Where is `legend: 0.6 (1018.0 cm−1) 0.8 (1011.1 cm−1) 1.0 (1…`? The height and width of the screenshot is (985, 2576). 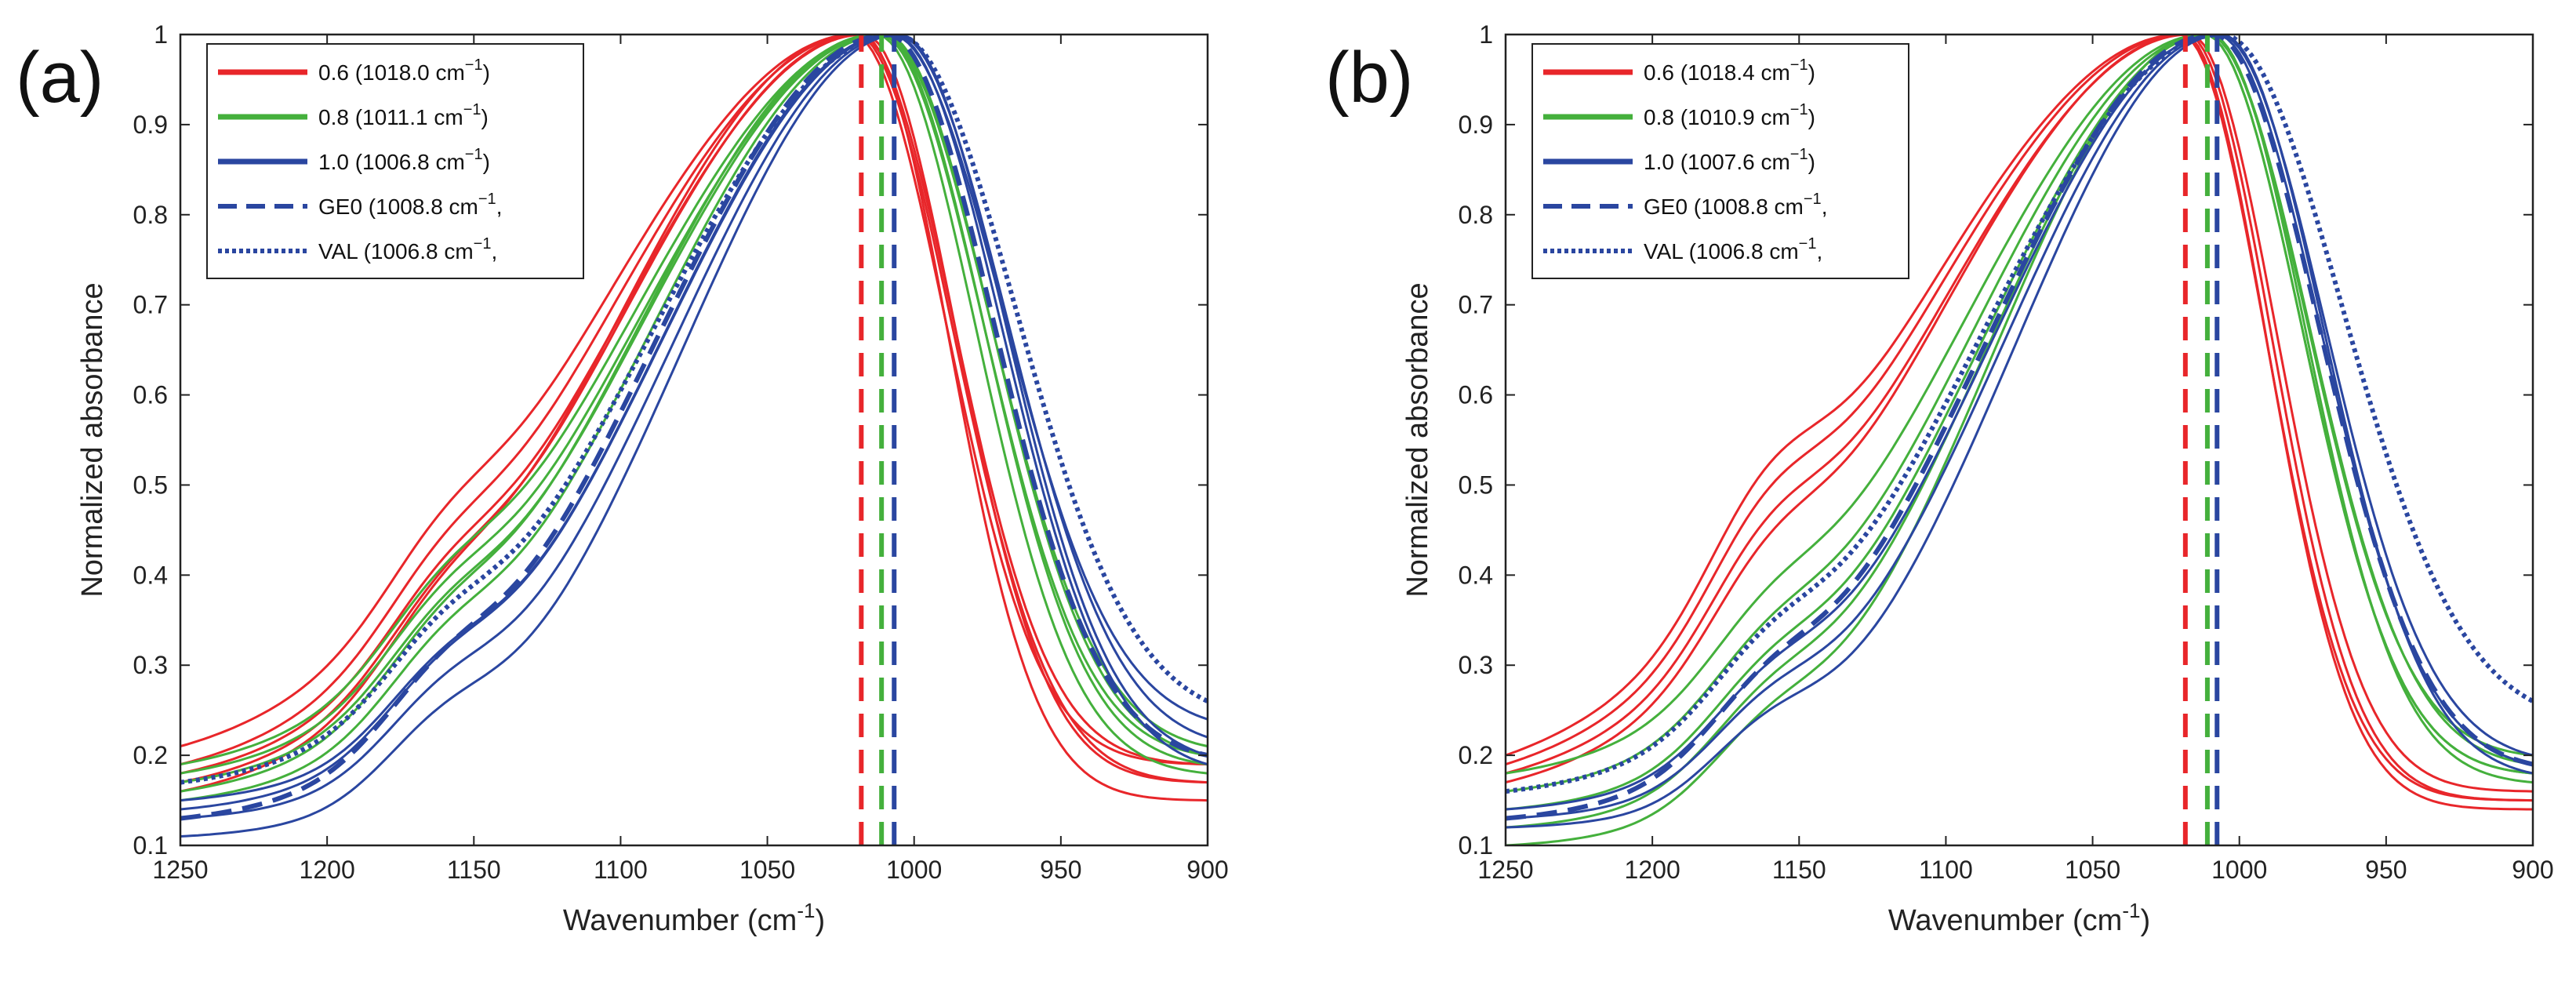 legend: 0.6 (1018.0 cm−1) 0.8 (1011.1 cm−1) 1.0 (1… is located at coordinates (395, 161).